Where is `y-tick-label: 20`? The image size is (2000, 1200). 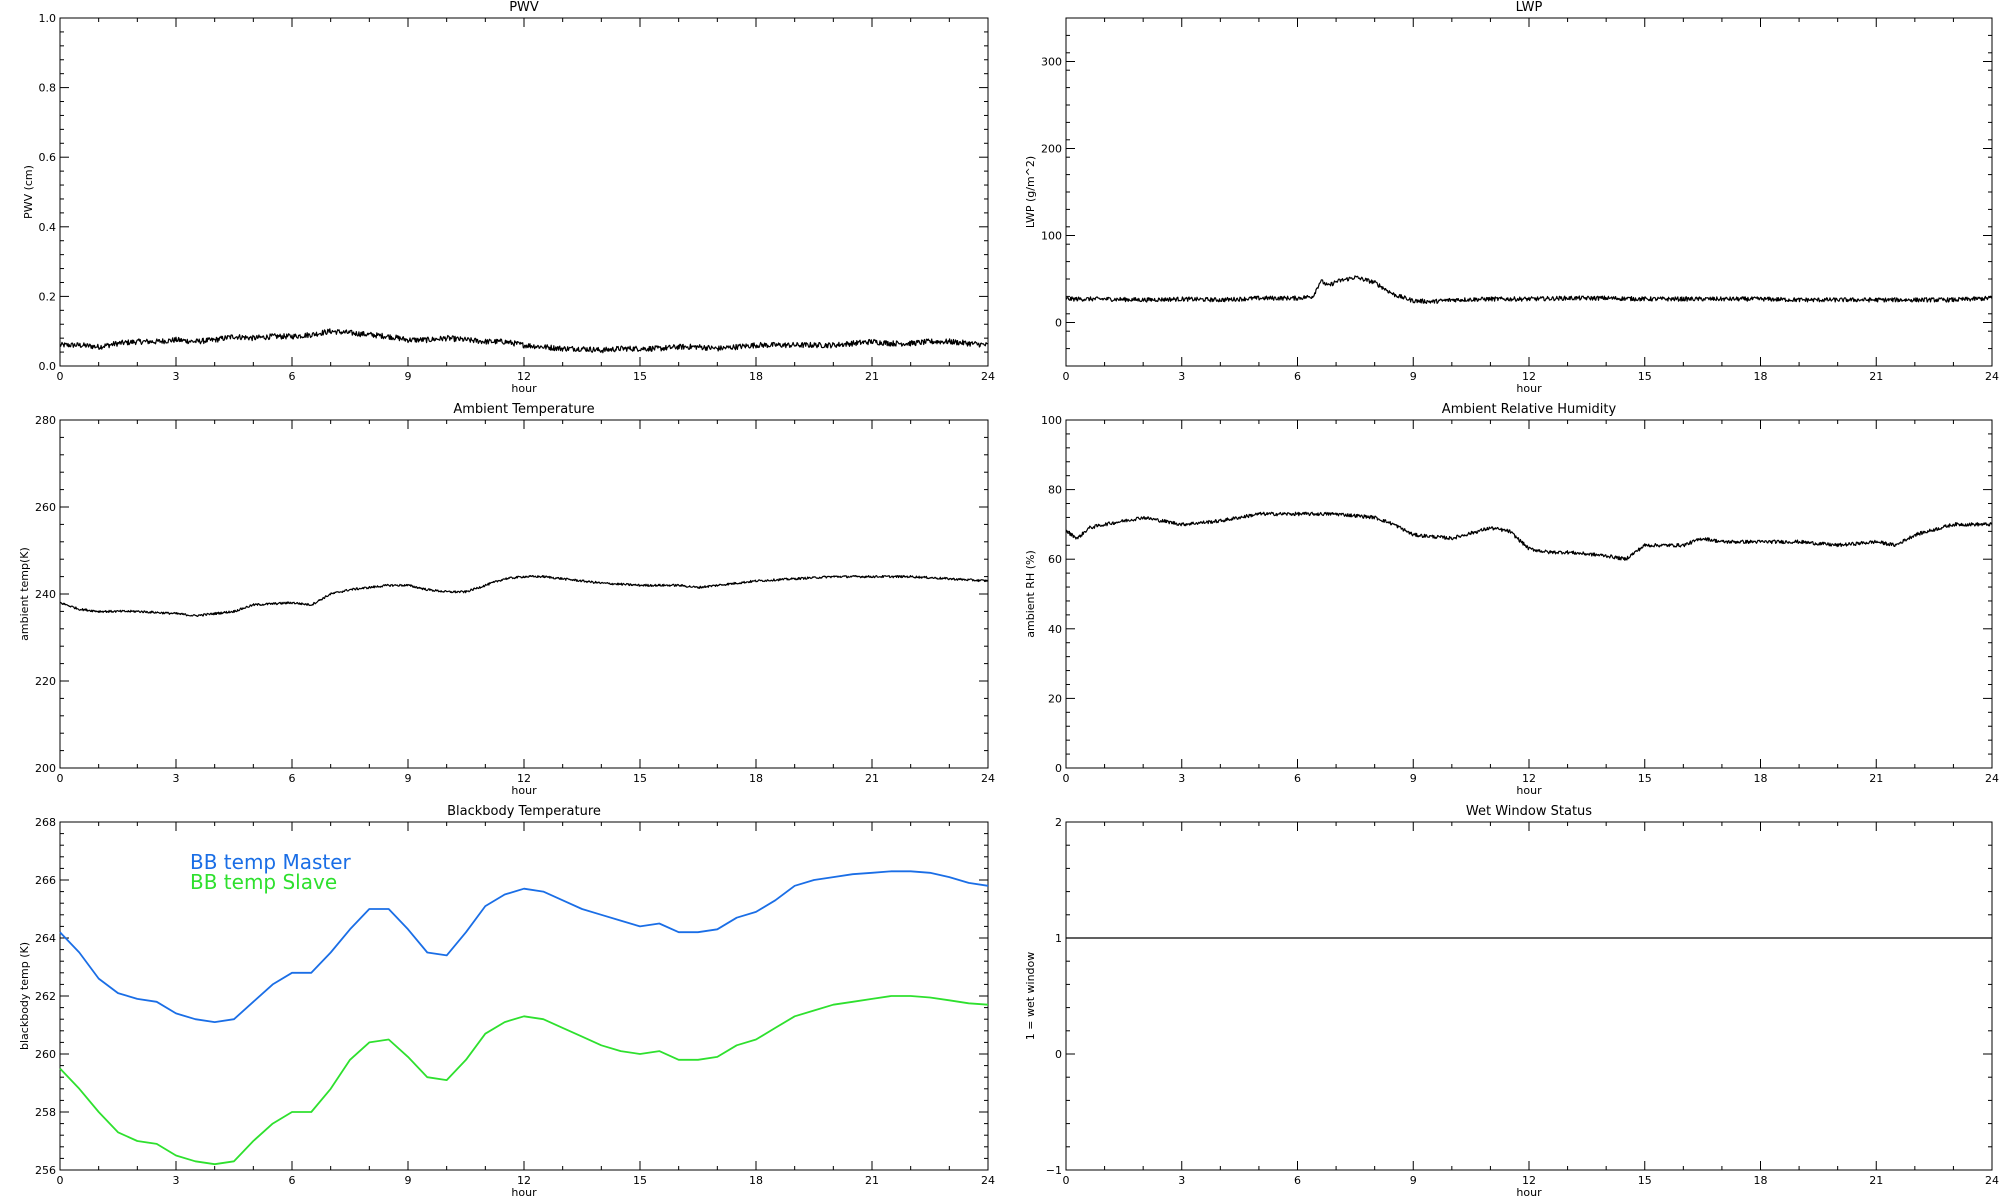 y-tick-label: 20 is located at coordinates (1055, 698).